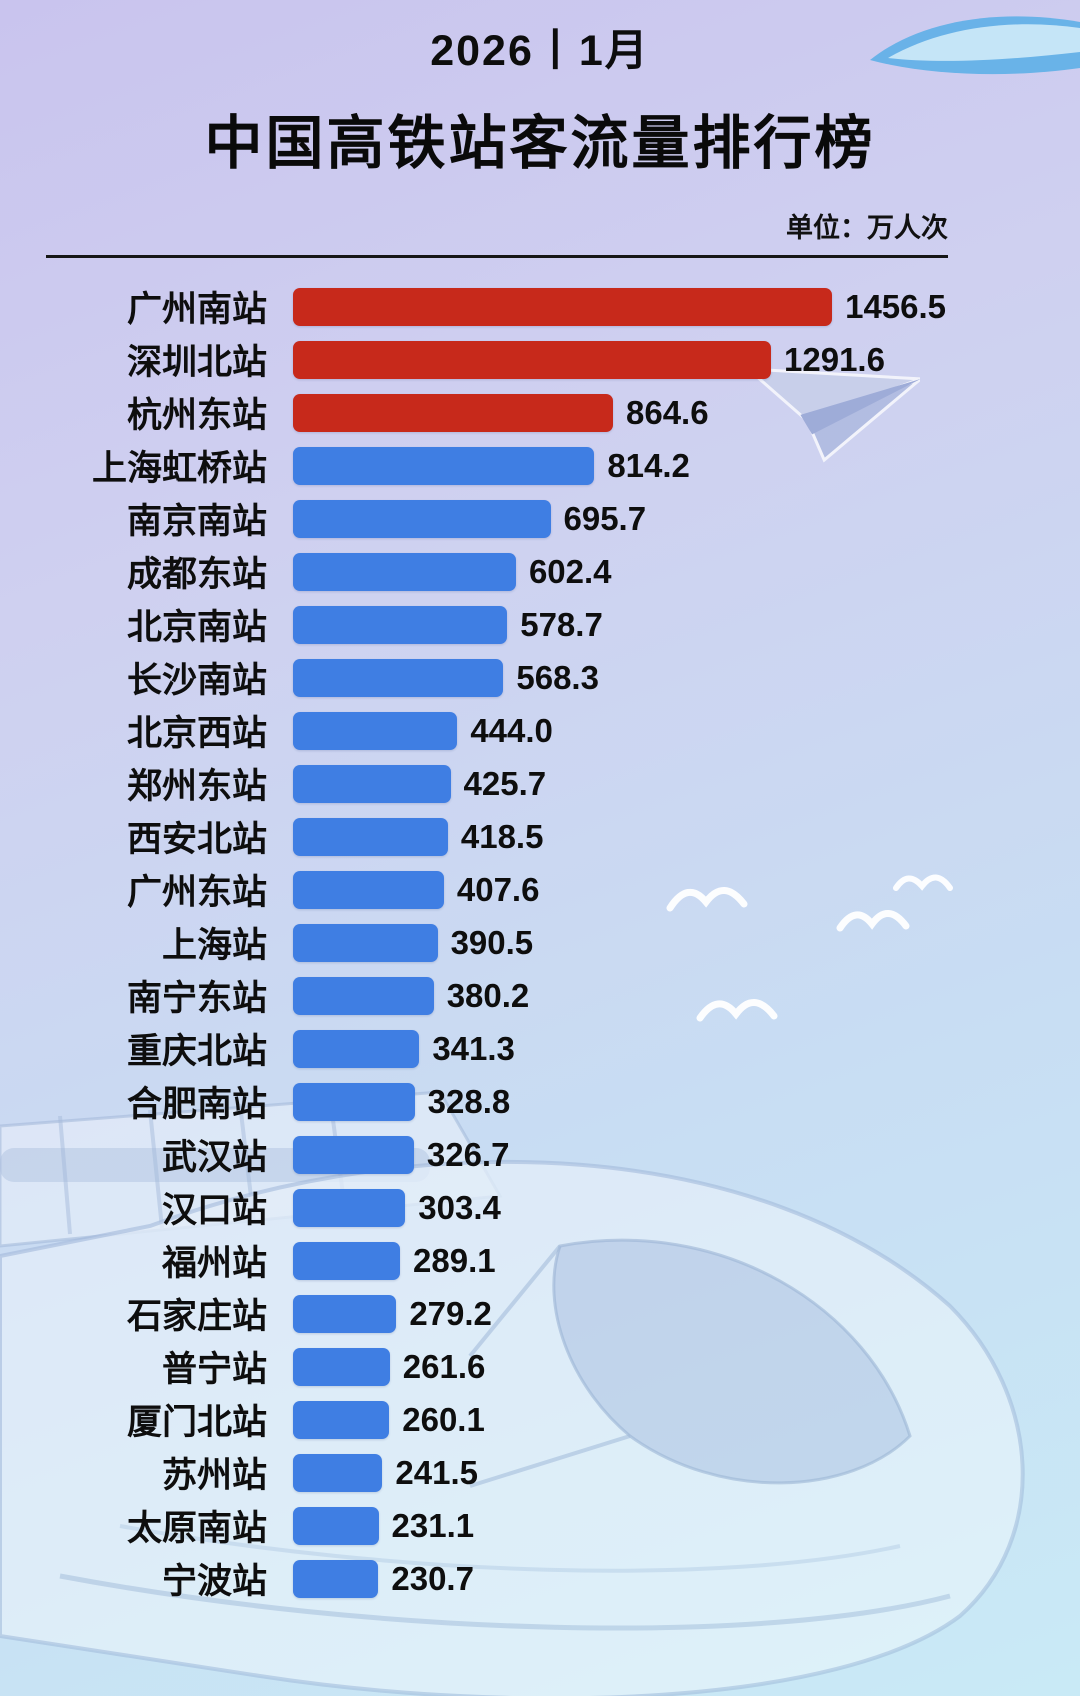 Image resolution: width=1080 pixels, height=1696 pixels. What do you see at coordinates (686, 942) in the screenshot?
I see `bar-track: 390.5` at bounding box center [686, 942].